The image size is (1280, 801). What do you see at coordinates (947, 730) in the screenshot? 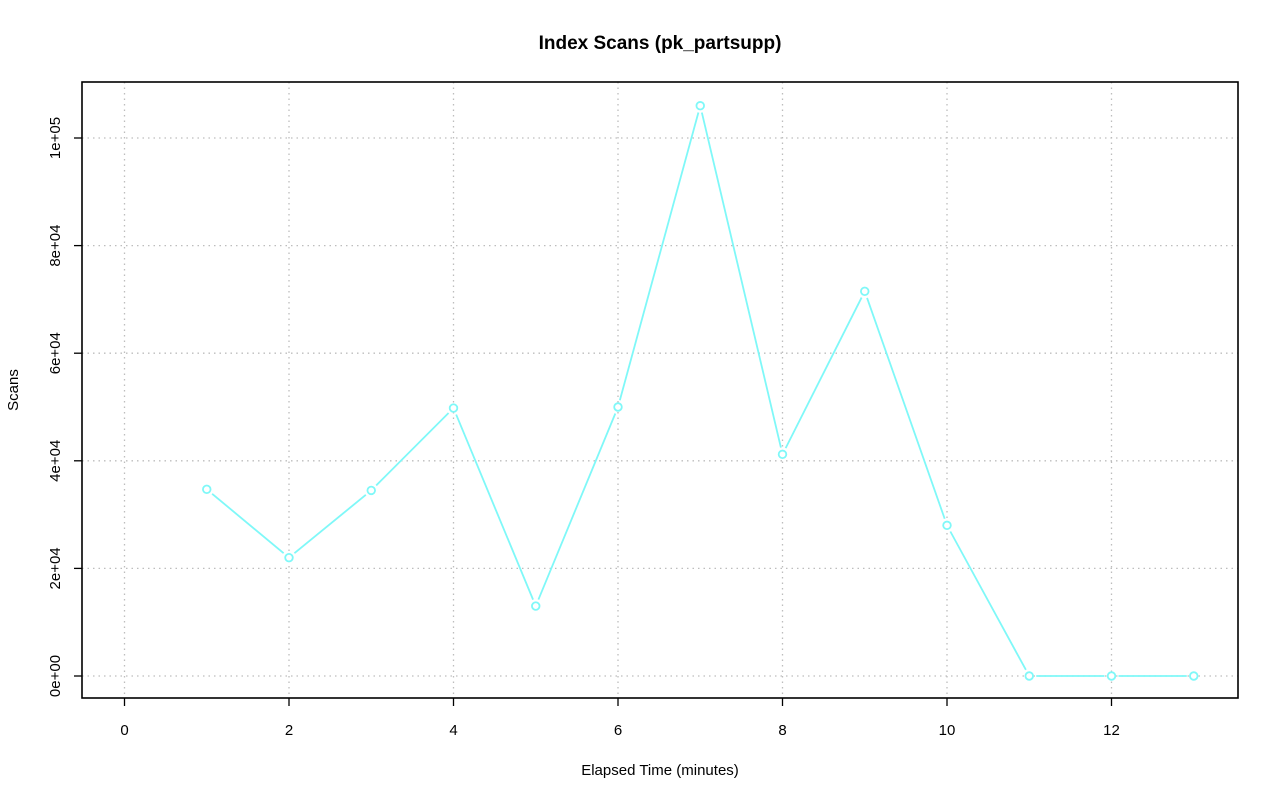
I see `x-tick-label: 10` at bounding box center [947, 730].